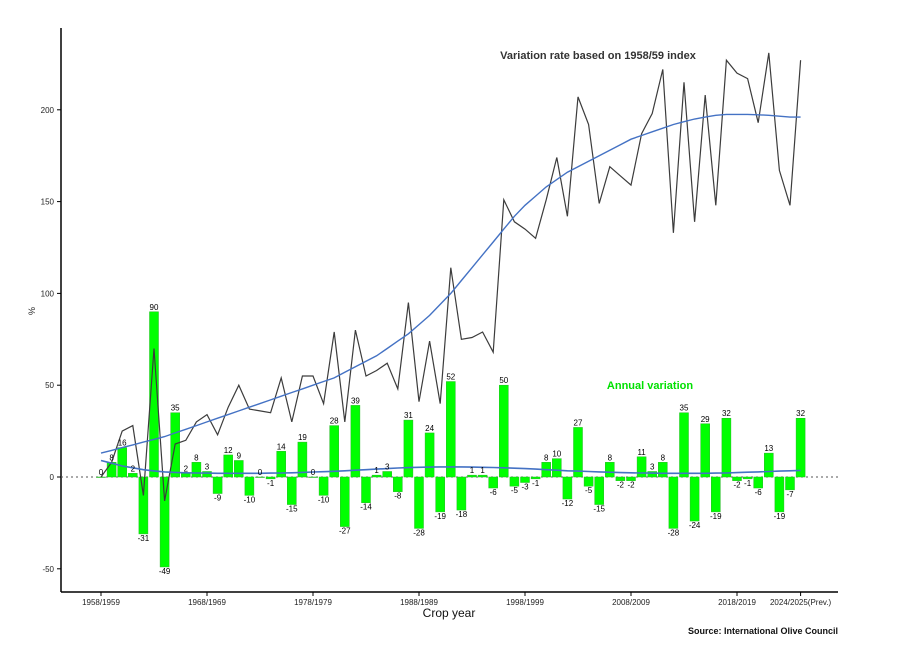 Image resolution: width=897 pixels, height=660 pixels. I want to click on bar-value-label: 50, so click(503, 380).